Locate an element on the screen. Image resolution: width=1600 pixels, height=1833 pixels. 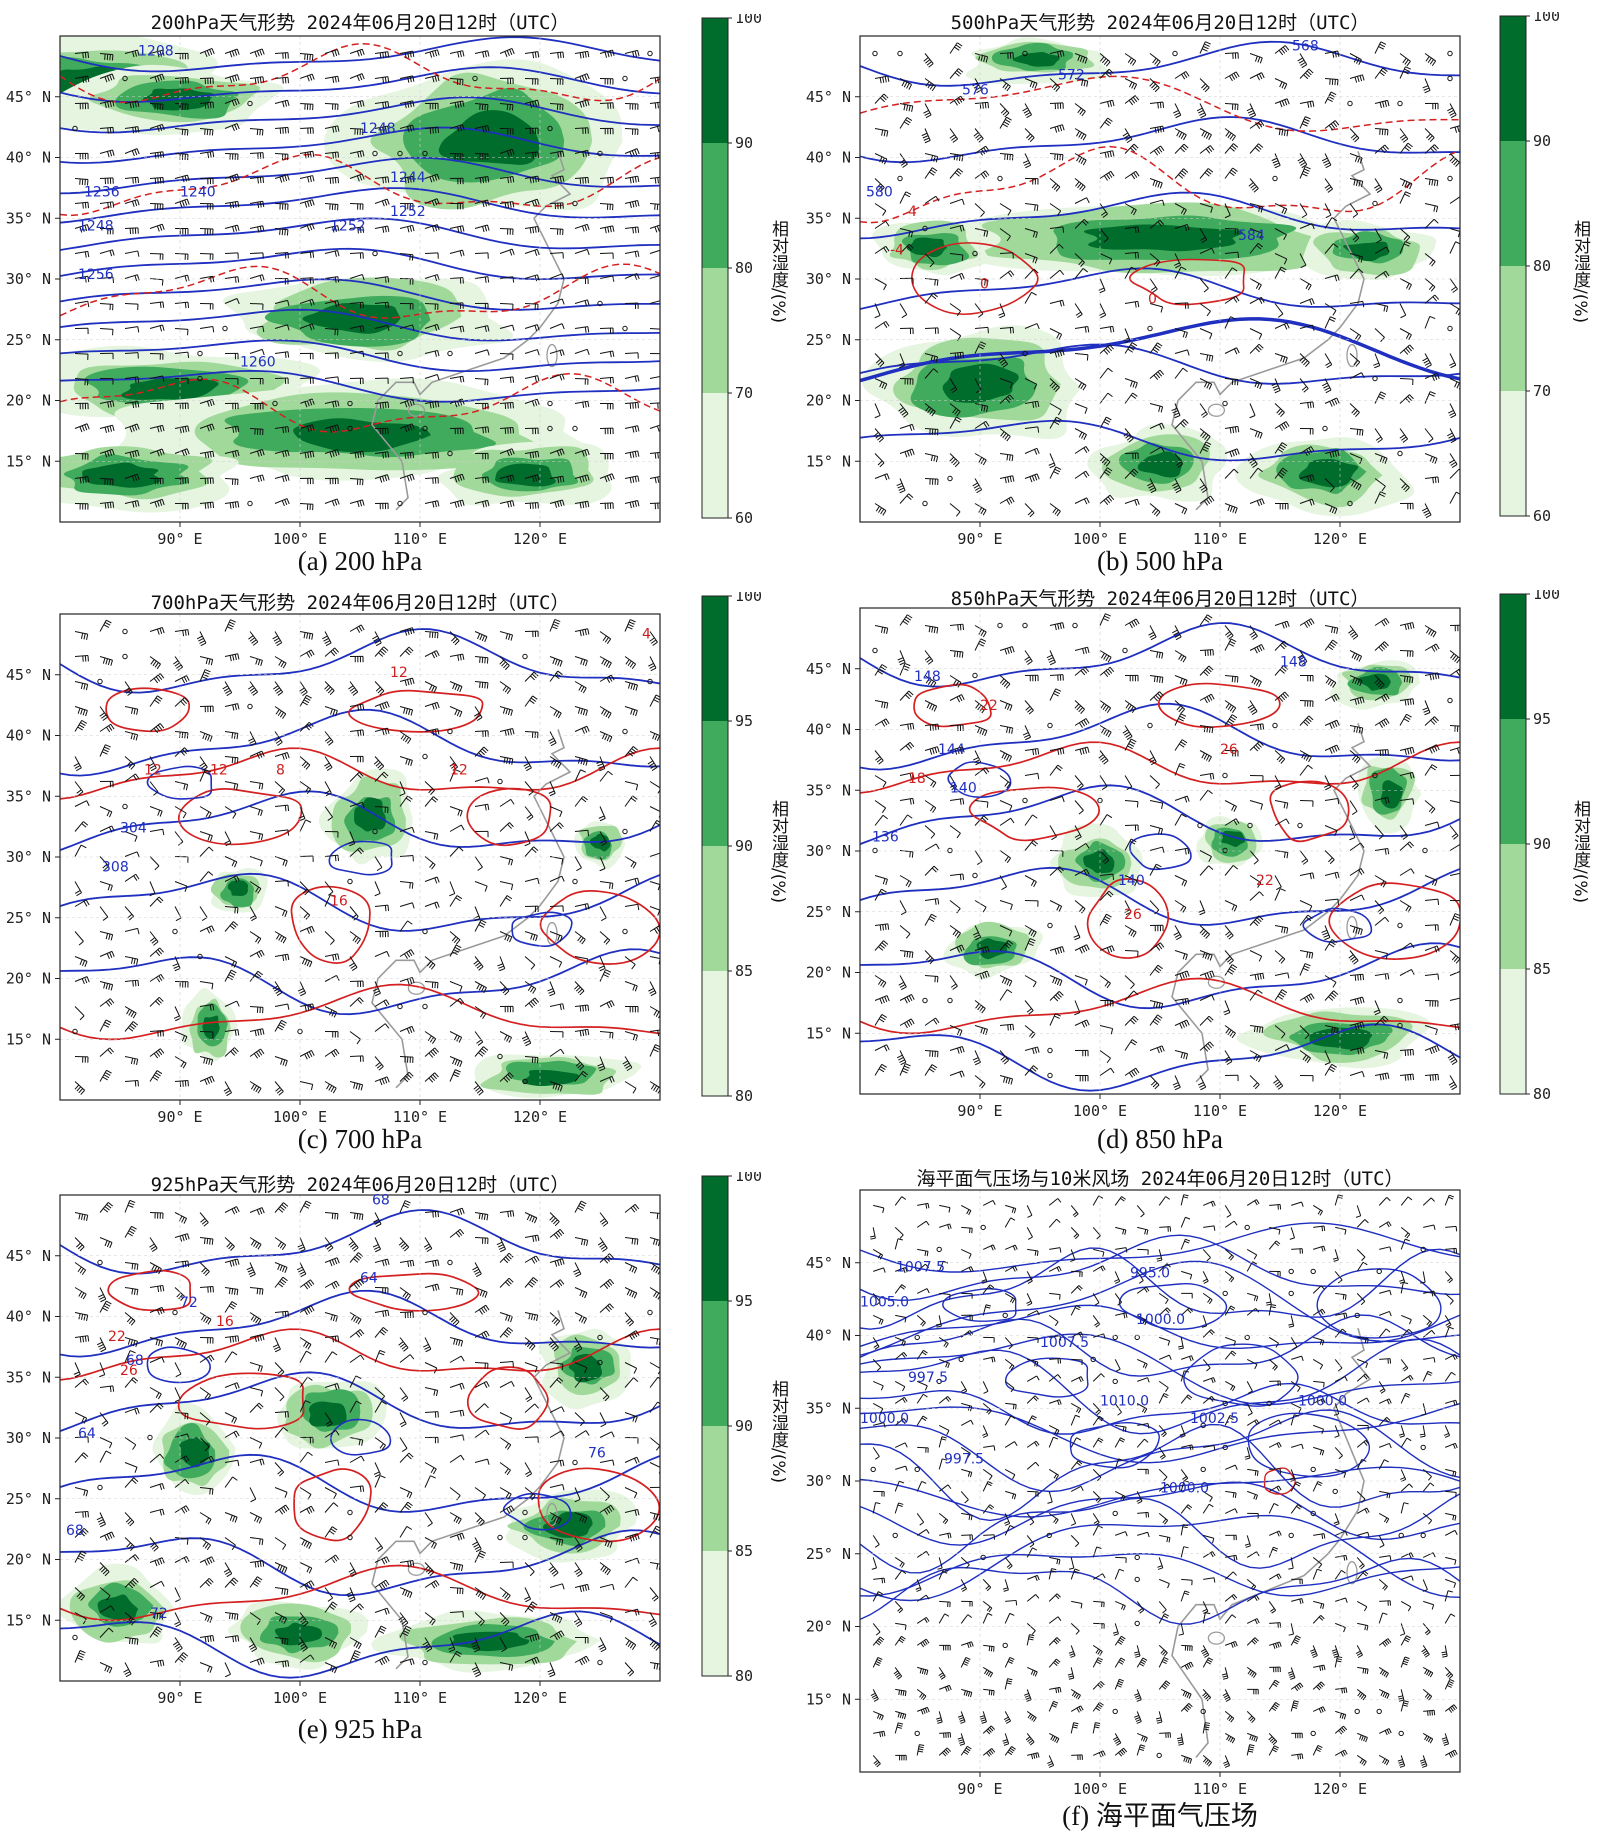
lat-tick-label: 20° N is located at coordinates (828, 1627).